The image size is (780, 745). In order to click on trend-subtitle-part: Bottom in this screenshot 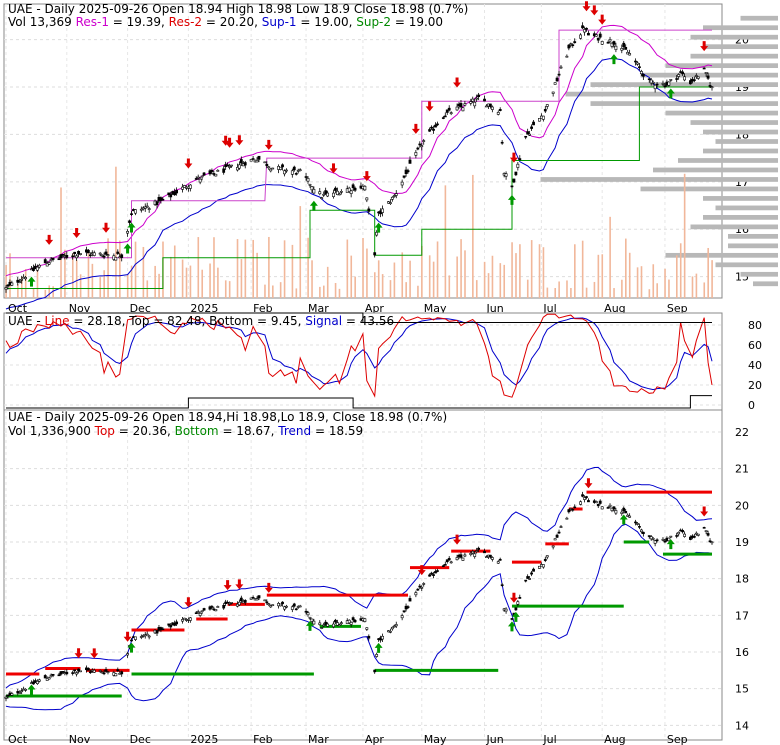, I will do `click(199, 431)`.